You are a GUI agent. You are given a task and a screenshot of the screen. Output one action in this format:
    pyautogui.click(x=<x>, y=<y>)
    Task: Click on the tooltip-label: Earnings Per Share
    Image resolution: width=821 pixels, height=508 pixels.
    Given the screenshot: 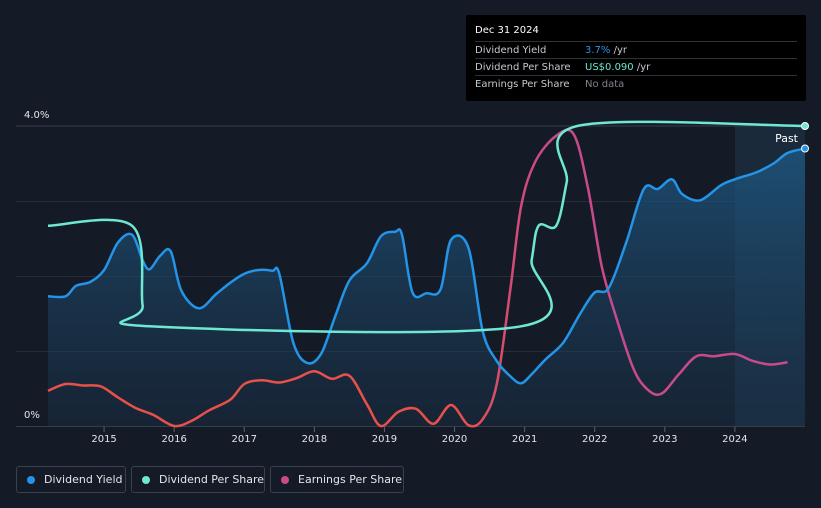 What is the action you would take?
    pyautogui.click(x=522, y=84)
    